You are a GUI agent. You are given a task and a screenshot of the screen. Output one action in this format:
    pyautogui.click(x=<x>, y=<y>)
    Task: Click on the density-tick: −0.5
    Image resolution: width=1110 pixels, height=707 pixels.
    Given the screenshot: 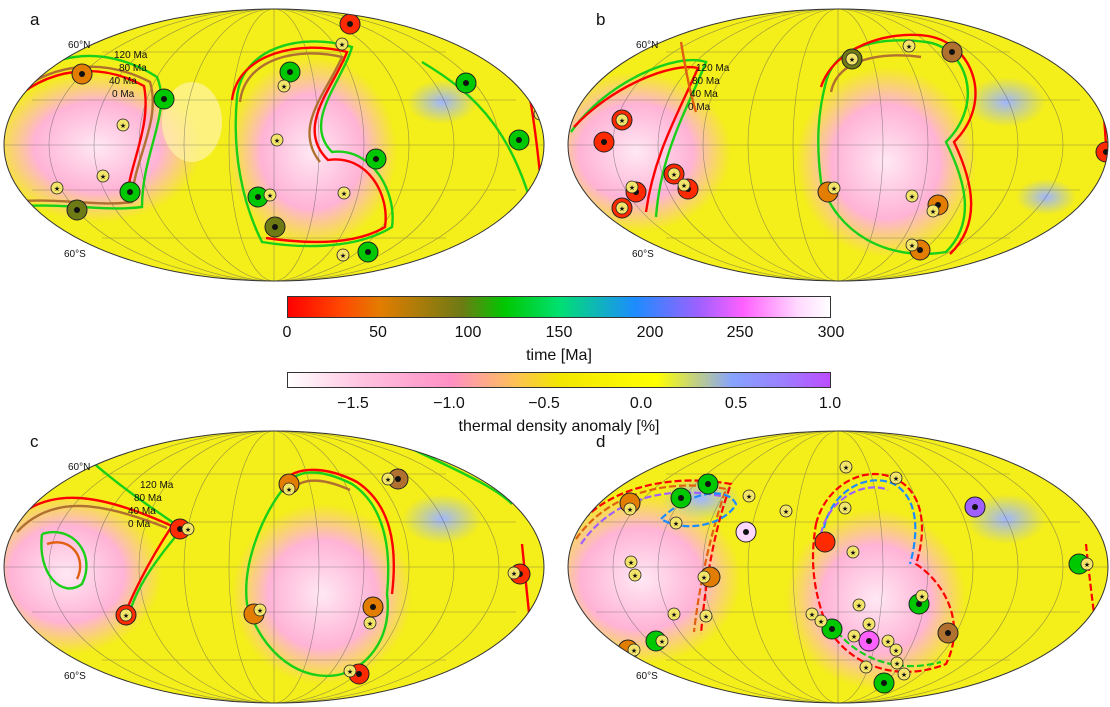 What is the action you would take?
    pyautogui.click(x=544, y=403)
    